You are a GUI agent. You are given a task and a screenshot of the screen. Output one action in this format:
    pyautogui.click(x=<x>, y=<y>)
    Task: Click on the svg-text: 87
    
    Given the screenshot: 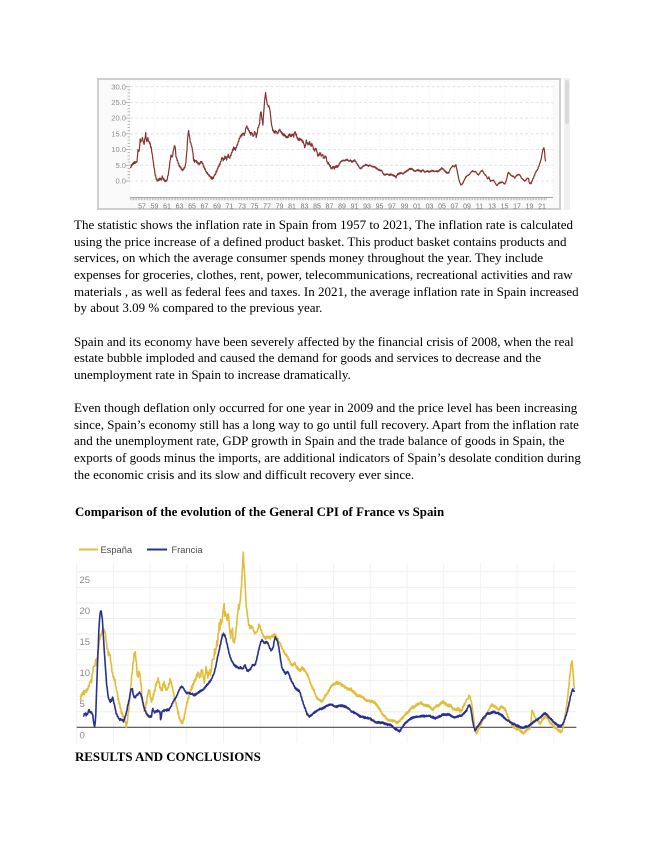 What is the action you would take?
    pyautogui.click(x=330, y=207)
    